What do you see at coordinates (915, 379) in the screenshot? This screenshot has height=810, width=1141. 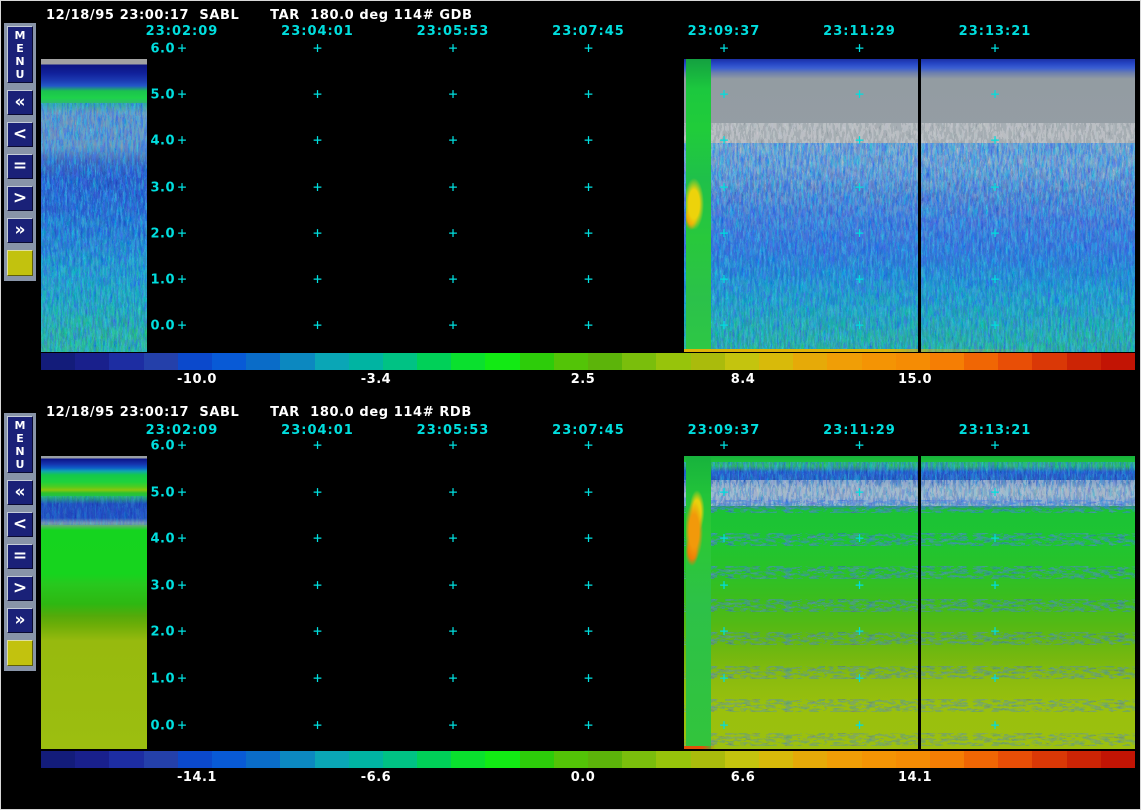 I see `colorbar-tick-label: 15.0` at bounding box center [915, 379].